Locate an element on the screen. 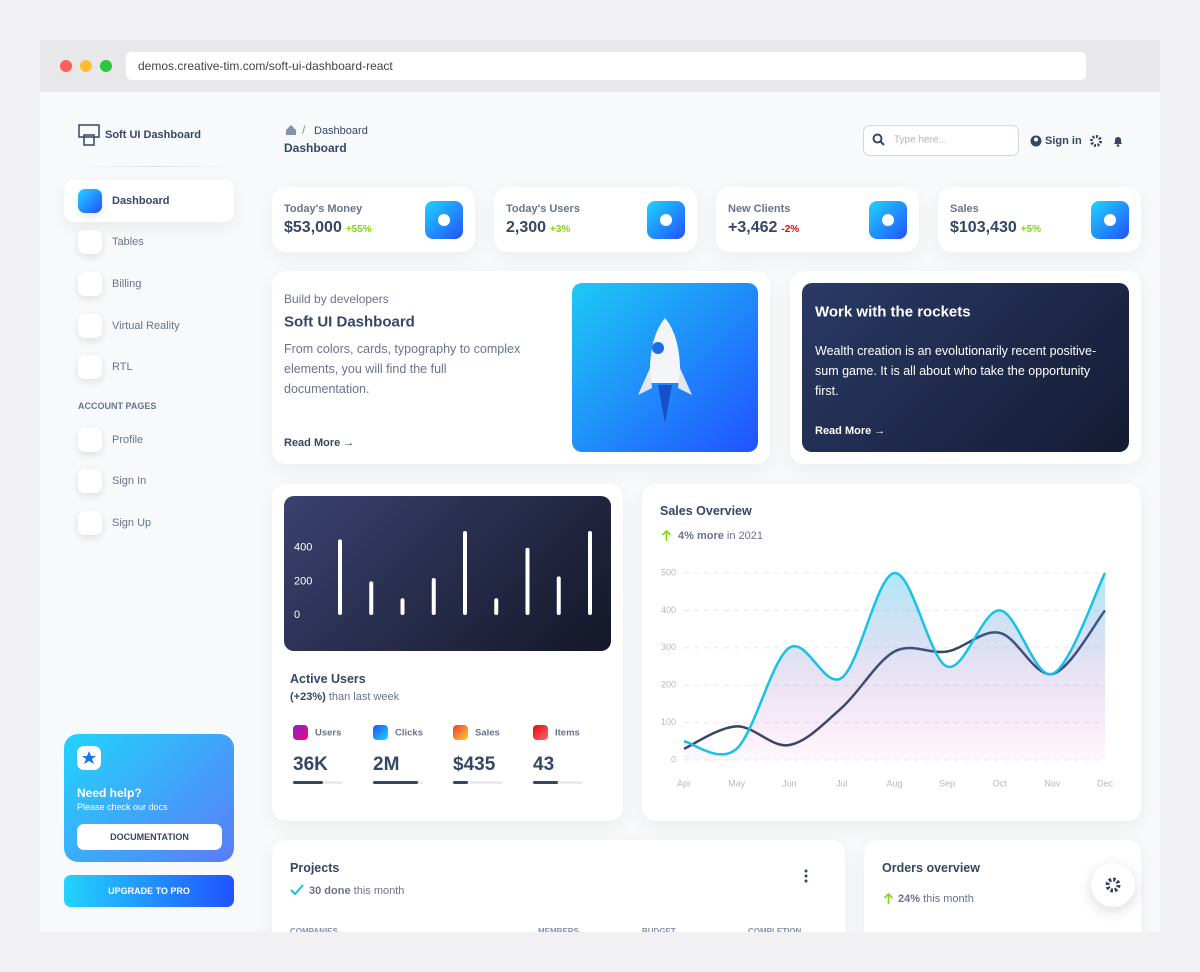  stat-value: 2,300 is located at coordinates (526, 227).